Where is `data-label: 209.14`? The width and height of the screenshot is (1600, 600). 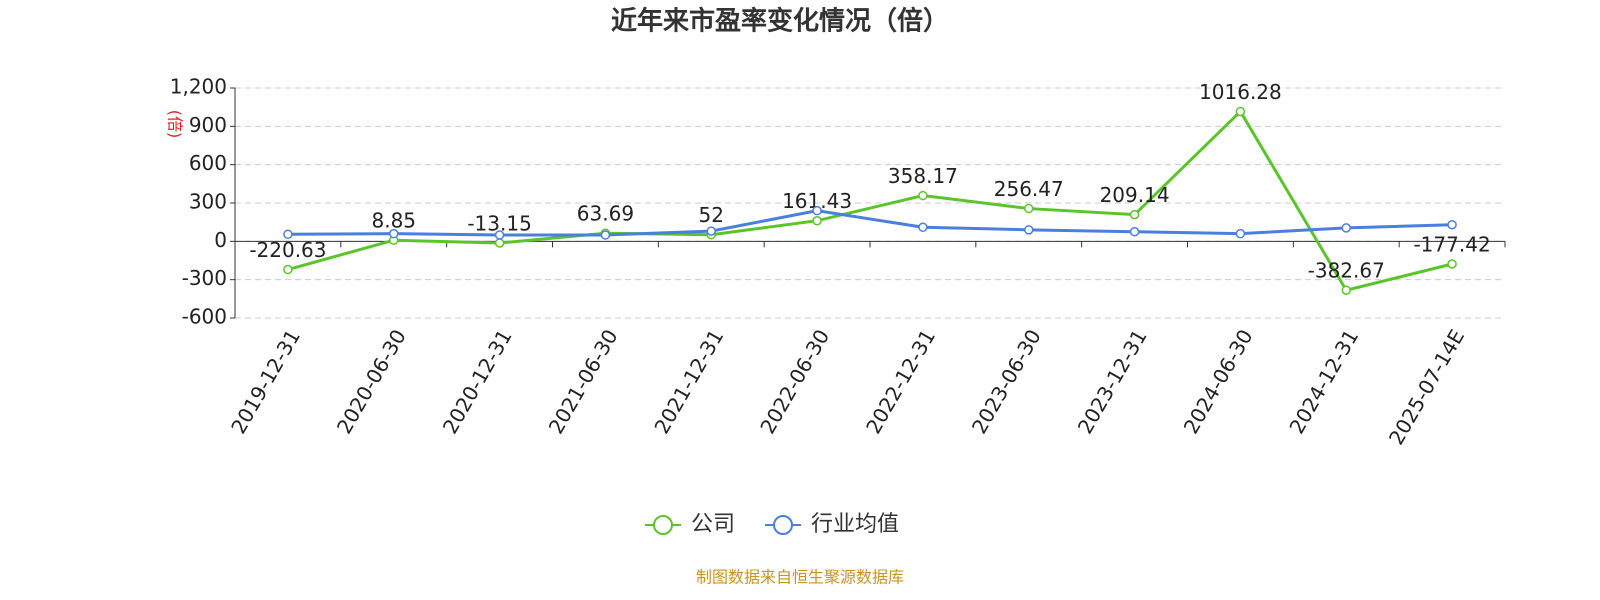 data-label: 209.14 is located at coordinates (1135, 195).